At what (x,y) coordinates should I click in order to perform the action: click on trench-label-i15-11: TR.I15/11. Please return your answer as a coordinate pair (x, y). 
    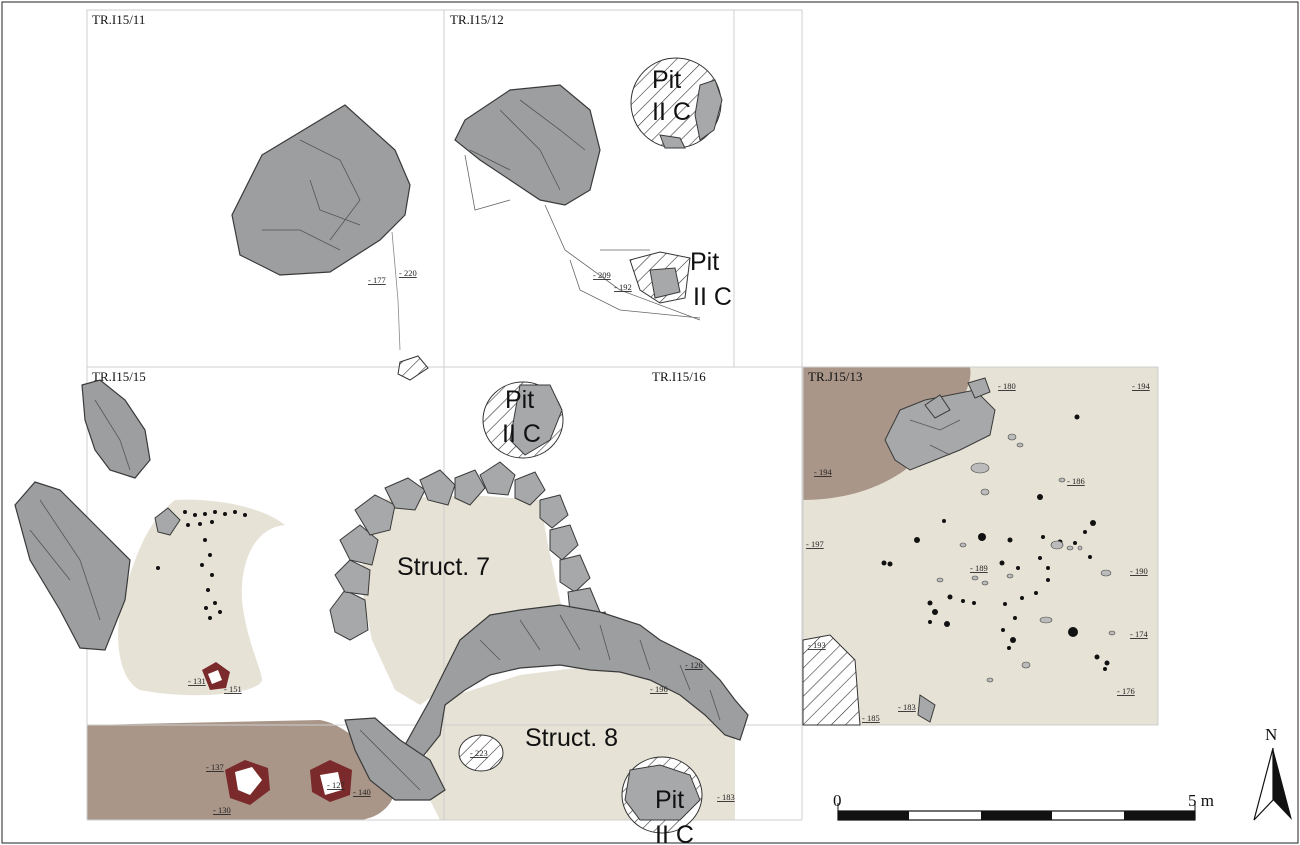
    Looking at the image, I should click on (118, 19).